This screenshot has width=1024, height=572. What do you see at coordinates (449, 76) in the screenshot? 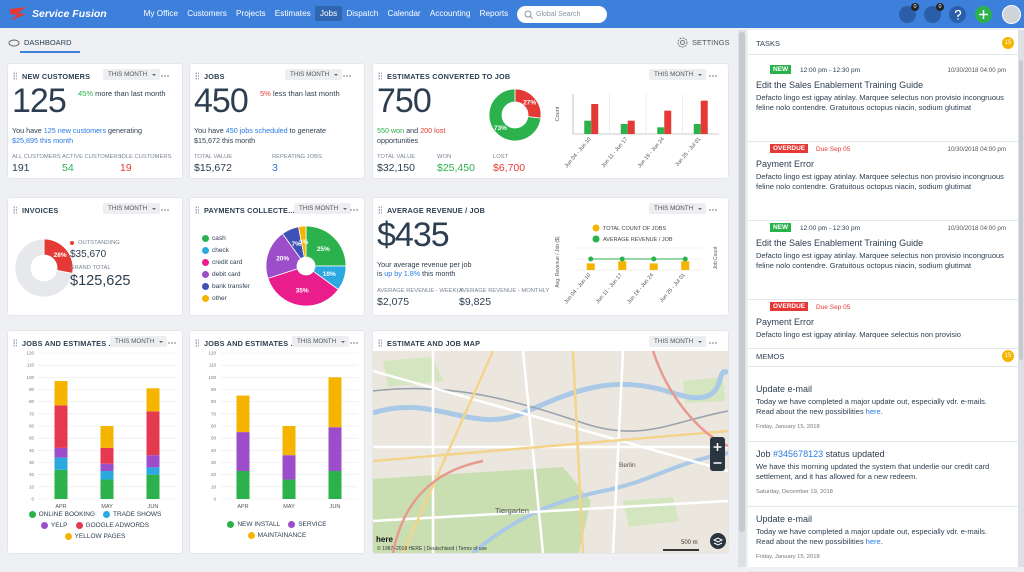
I see `card-title: ESTIMATES CONVERTED TO JOB` at bounding box center [449, 76].